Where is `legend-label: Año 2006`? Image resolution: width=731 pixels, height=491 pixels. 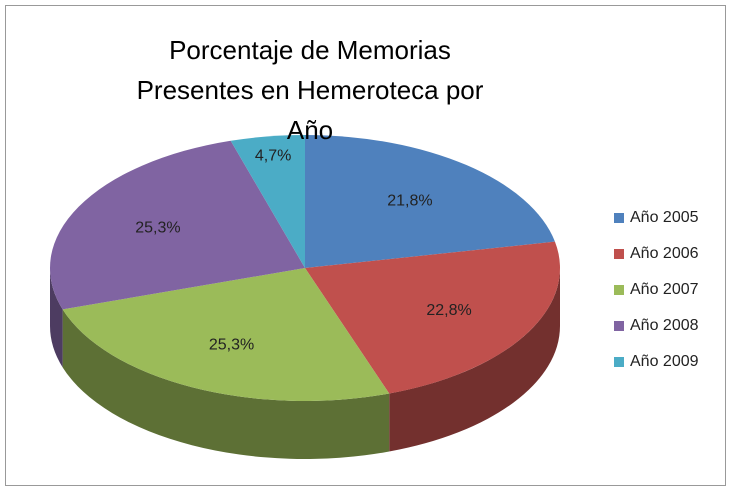
legend-label: Año 2006 is located at coordinates (664, 253).